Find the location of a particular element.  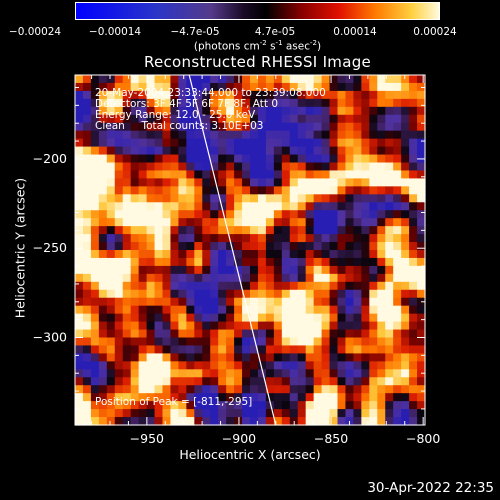

x-tick-label: −900 is located at coordinates (239, 438).